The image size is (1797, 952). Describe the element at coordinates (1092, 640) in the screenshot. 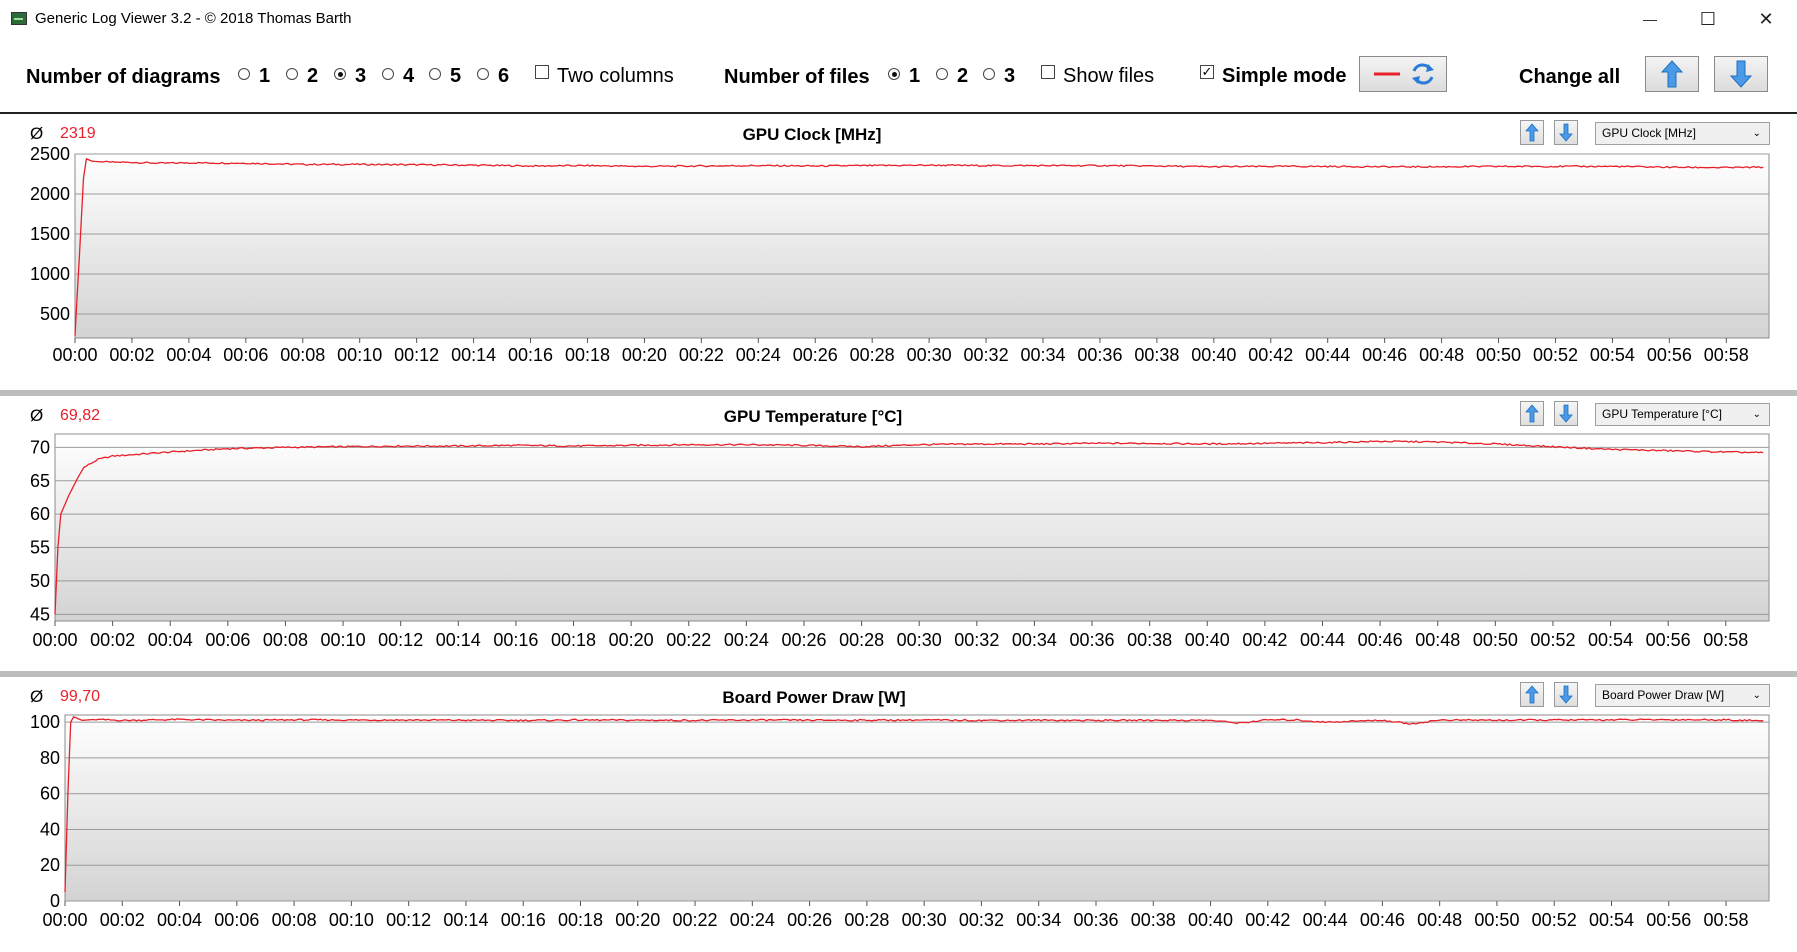

I see `x-tick-label: 00:36` at that location.